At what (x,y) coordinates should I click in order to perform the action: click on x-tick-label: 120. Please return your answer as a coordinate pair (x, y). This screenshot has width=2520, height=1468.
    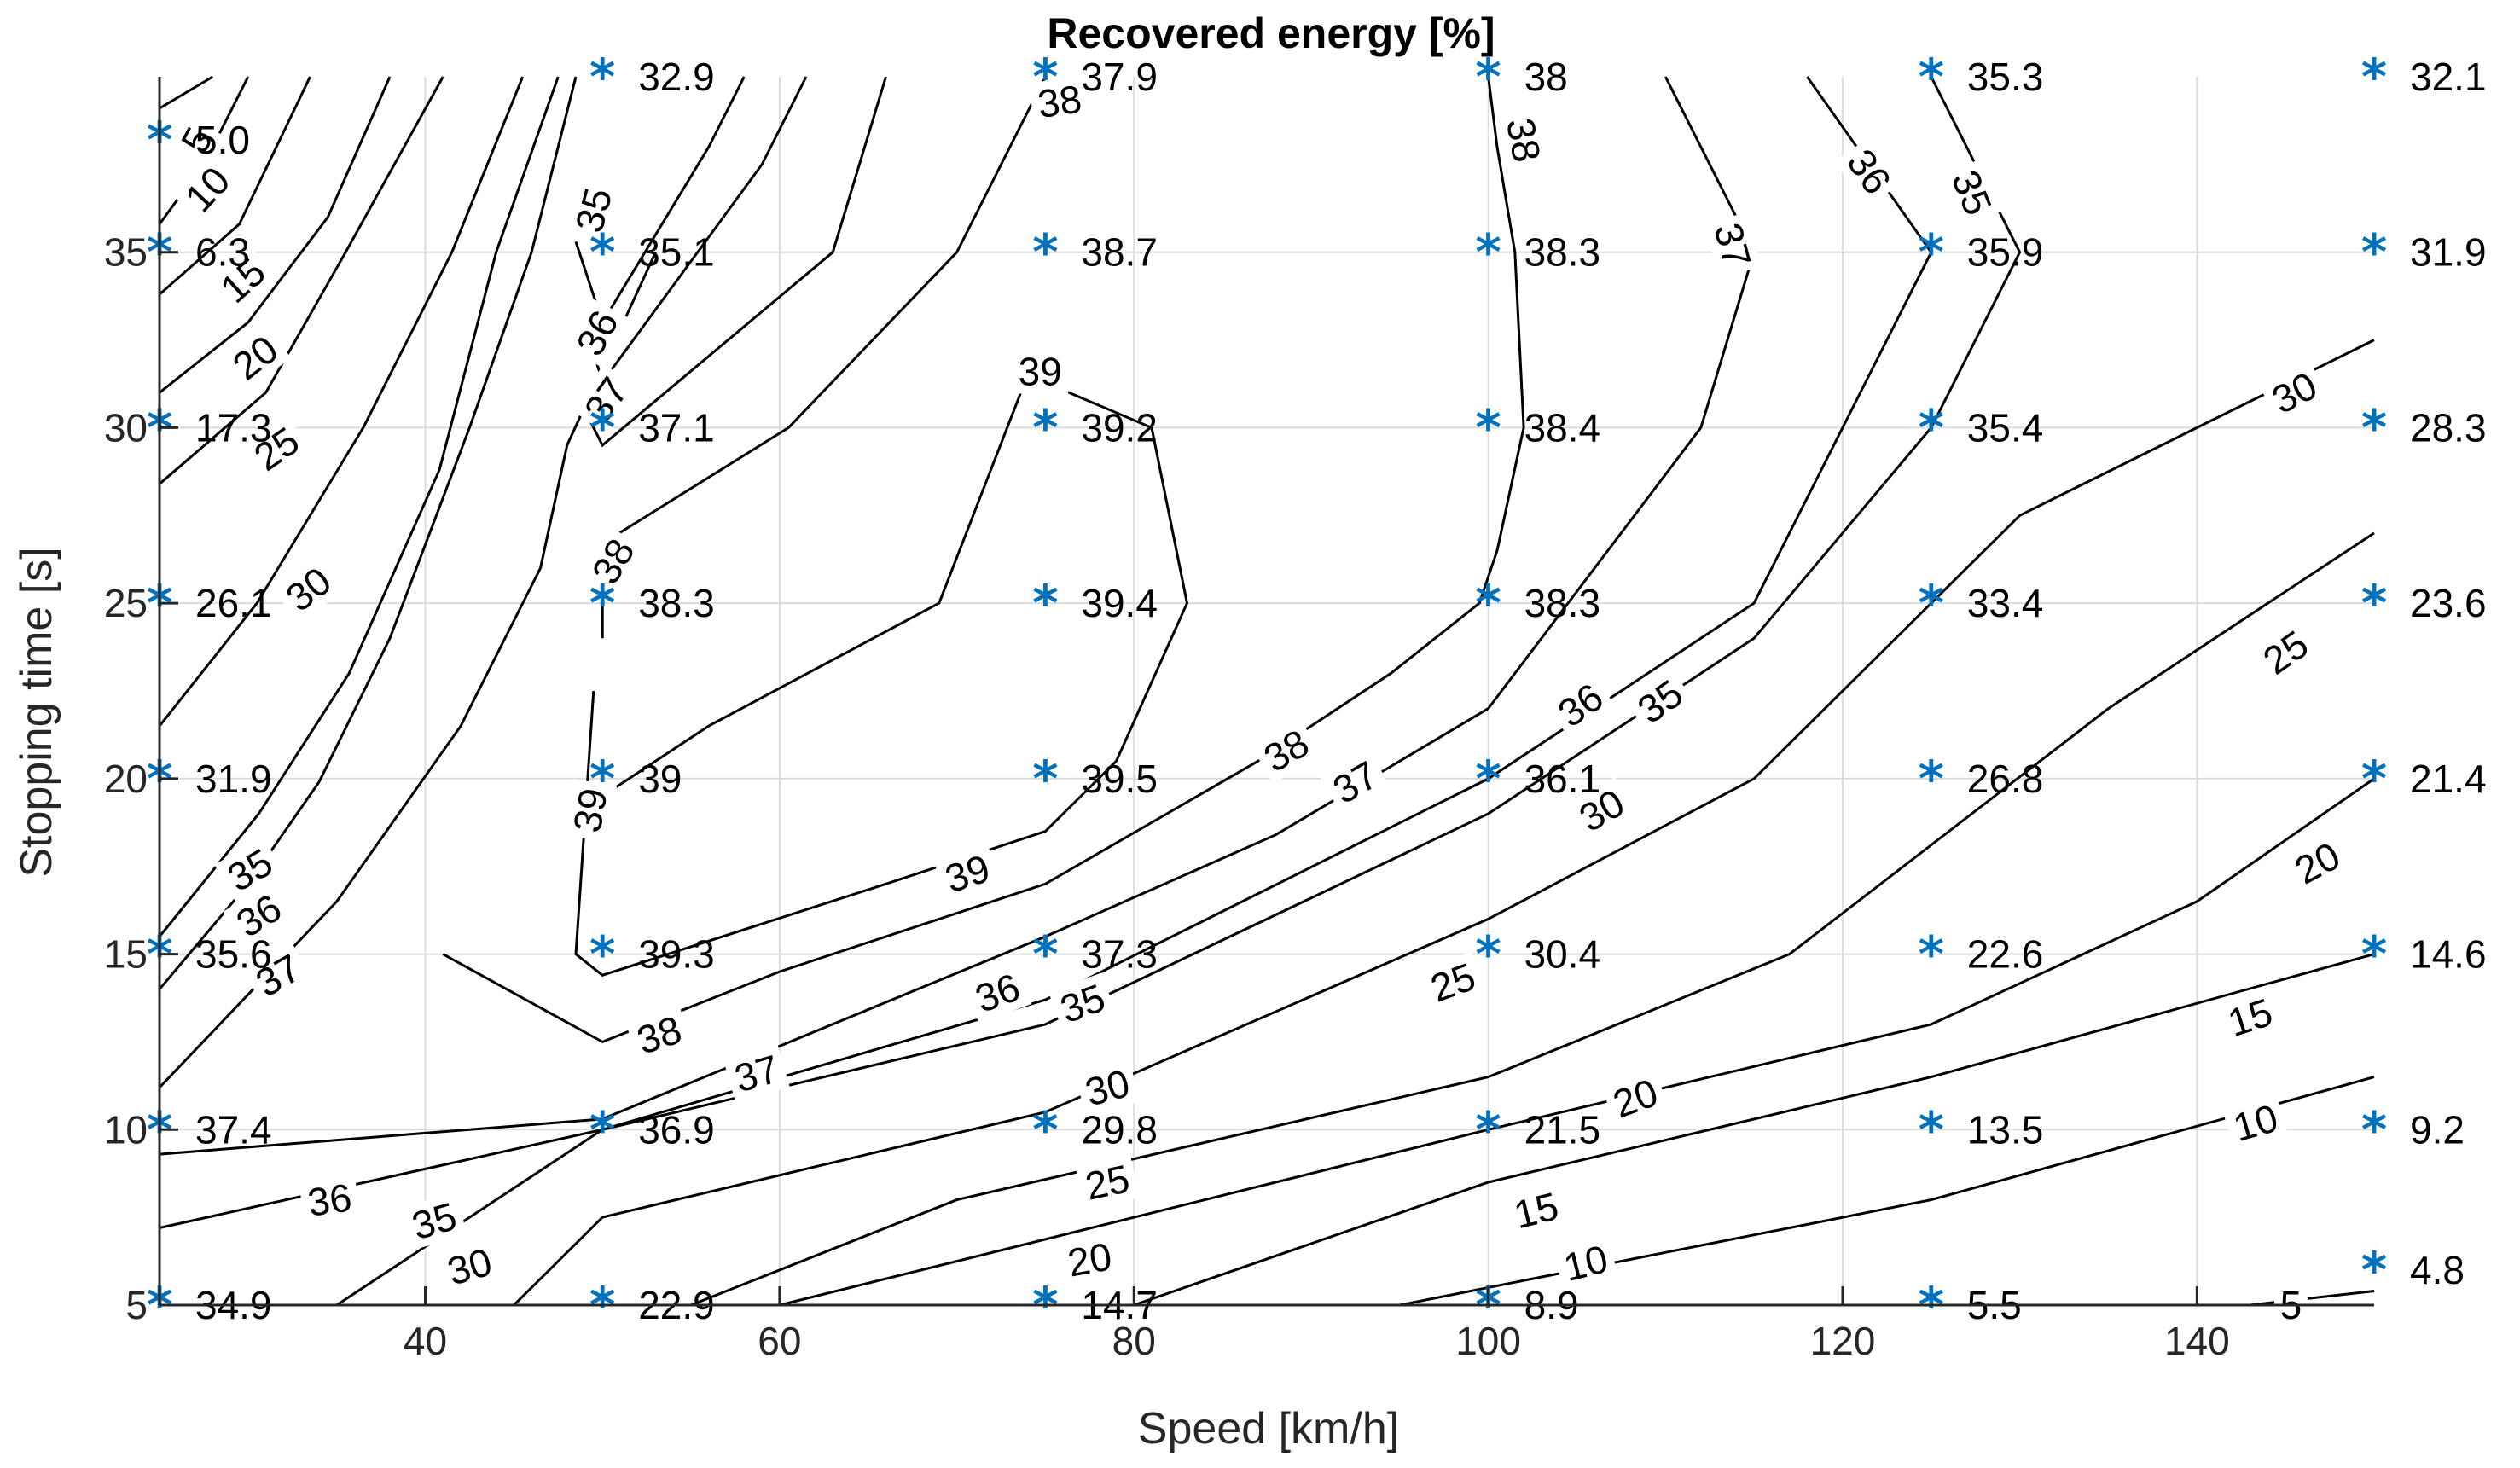
    Looking at the image, I should click on (1843, 1341).